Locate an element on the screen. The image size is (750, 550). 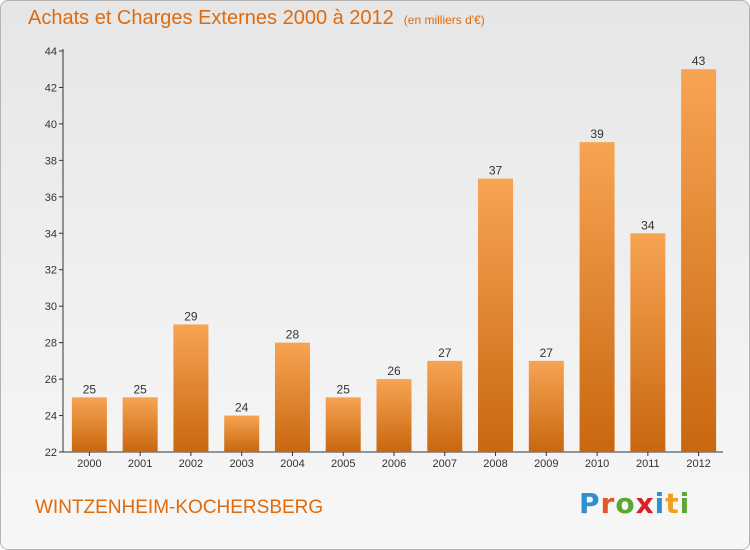
y-tick-label: 30 is located at coordinates (51, 307).